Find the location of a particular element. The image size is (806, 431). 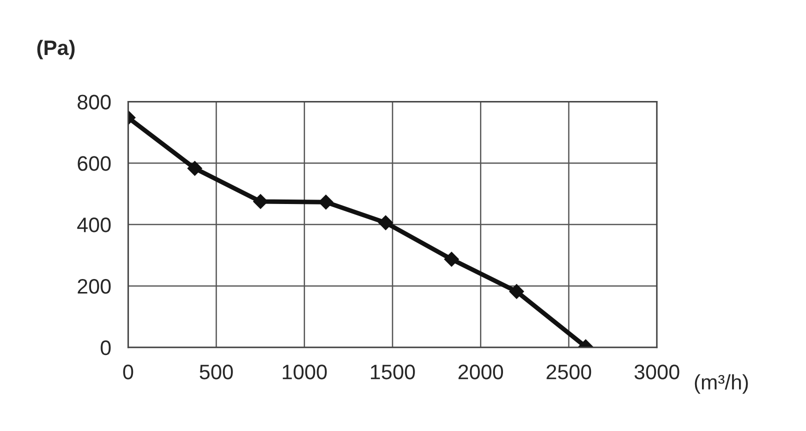

y-tick-label: 600 is located at coordinates (94, 163).